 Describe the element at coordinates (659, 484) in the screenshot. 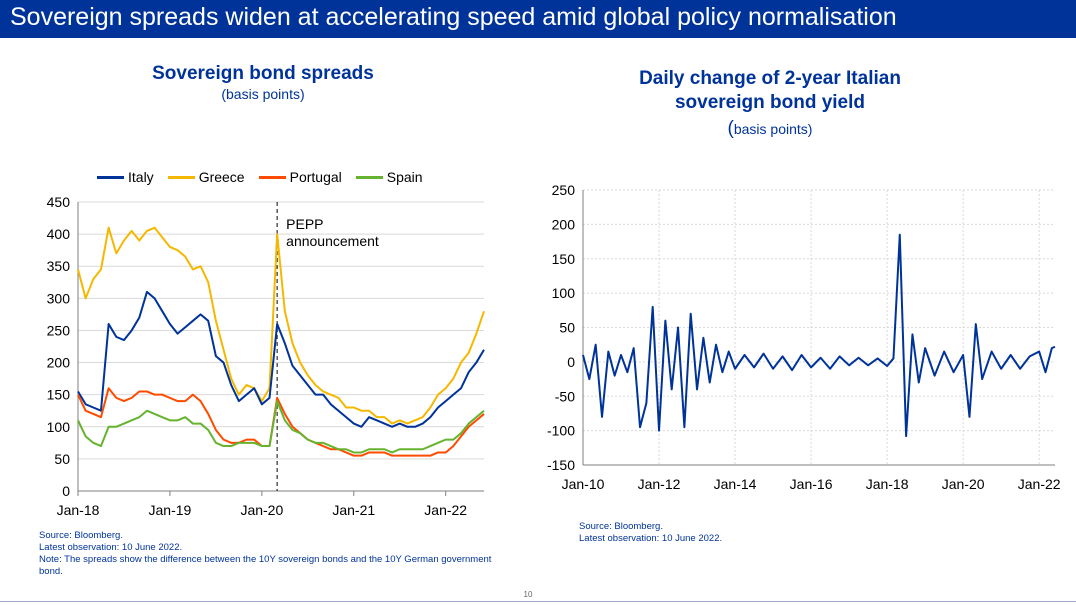

I see `x-tick-label: Jan-12` at that location.